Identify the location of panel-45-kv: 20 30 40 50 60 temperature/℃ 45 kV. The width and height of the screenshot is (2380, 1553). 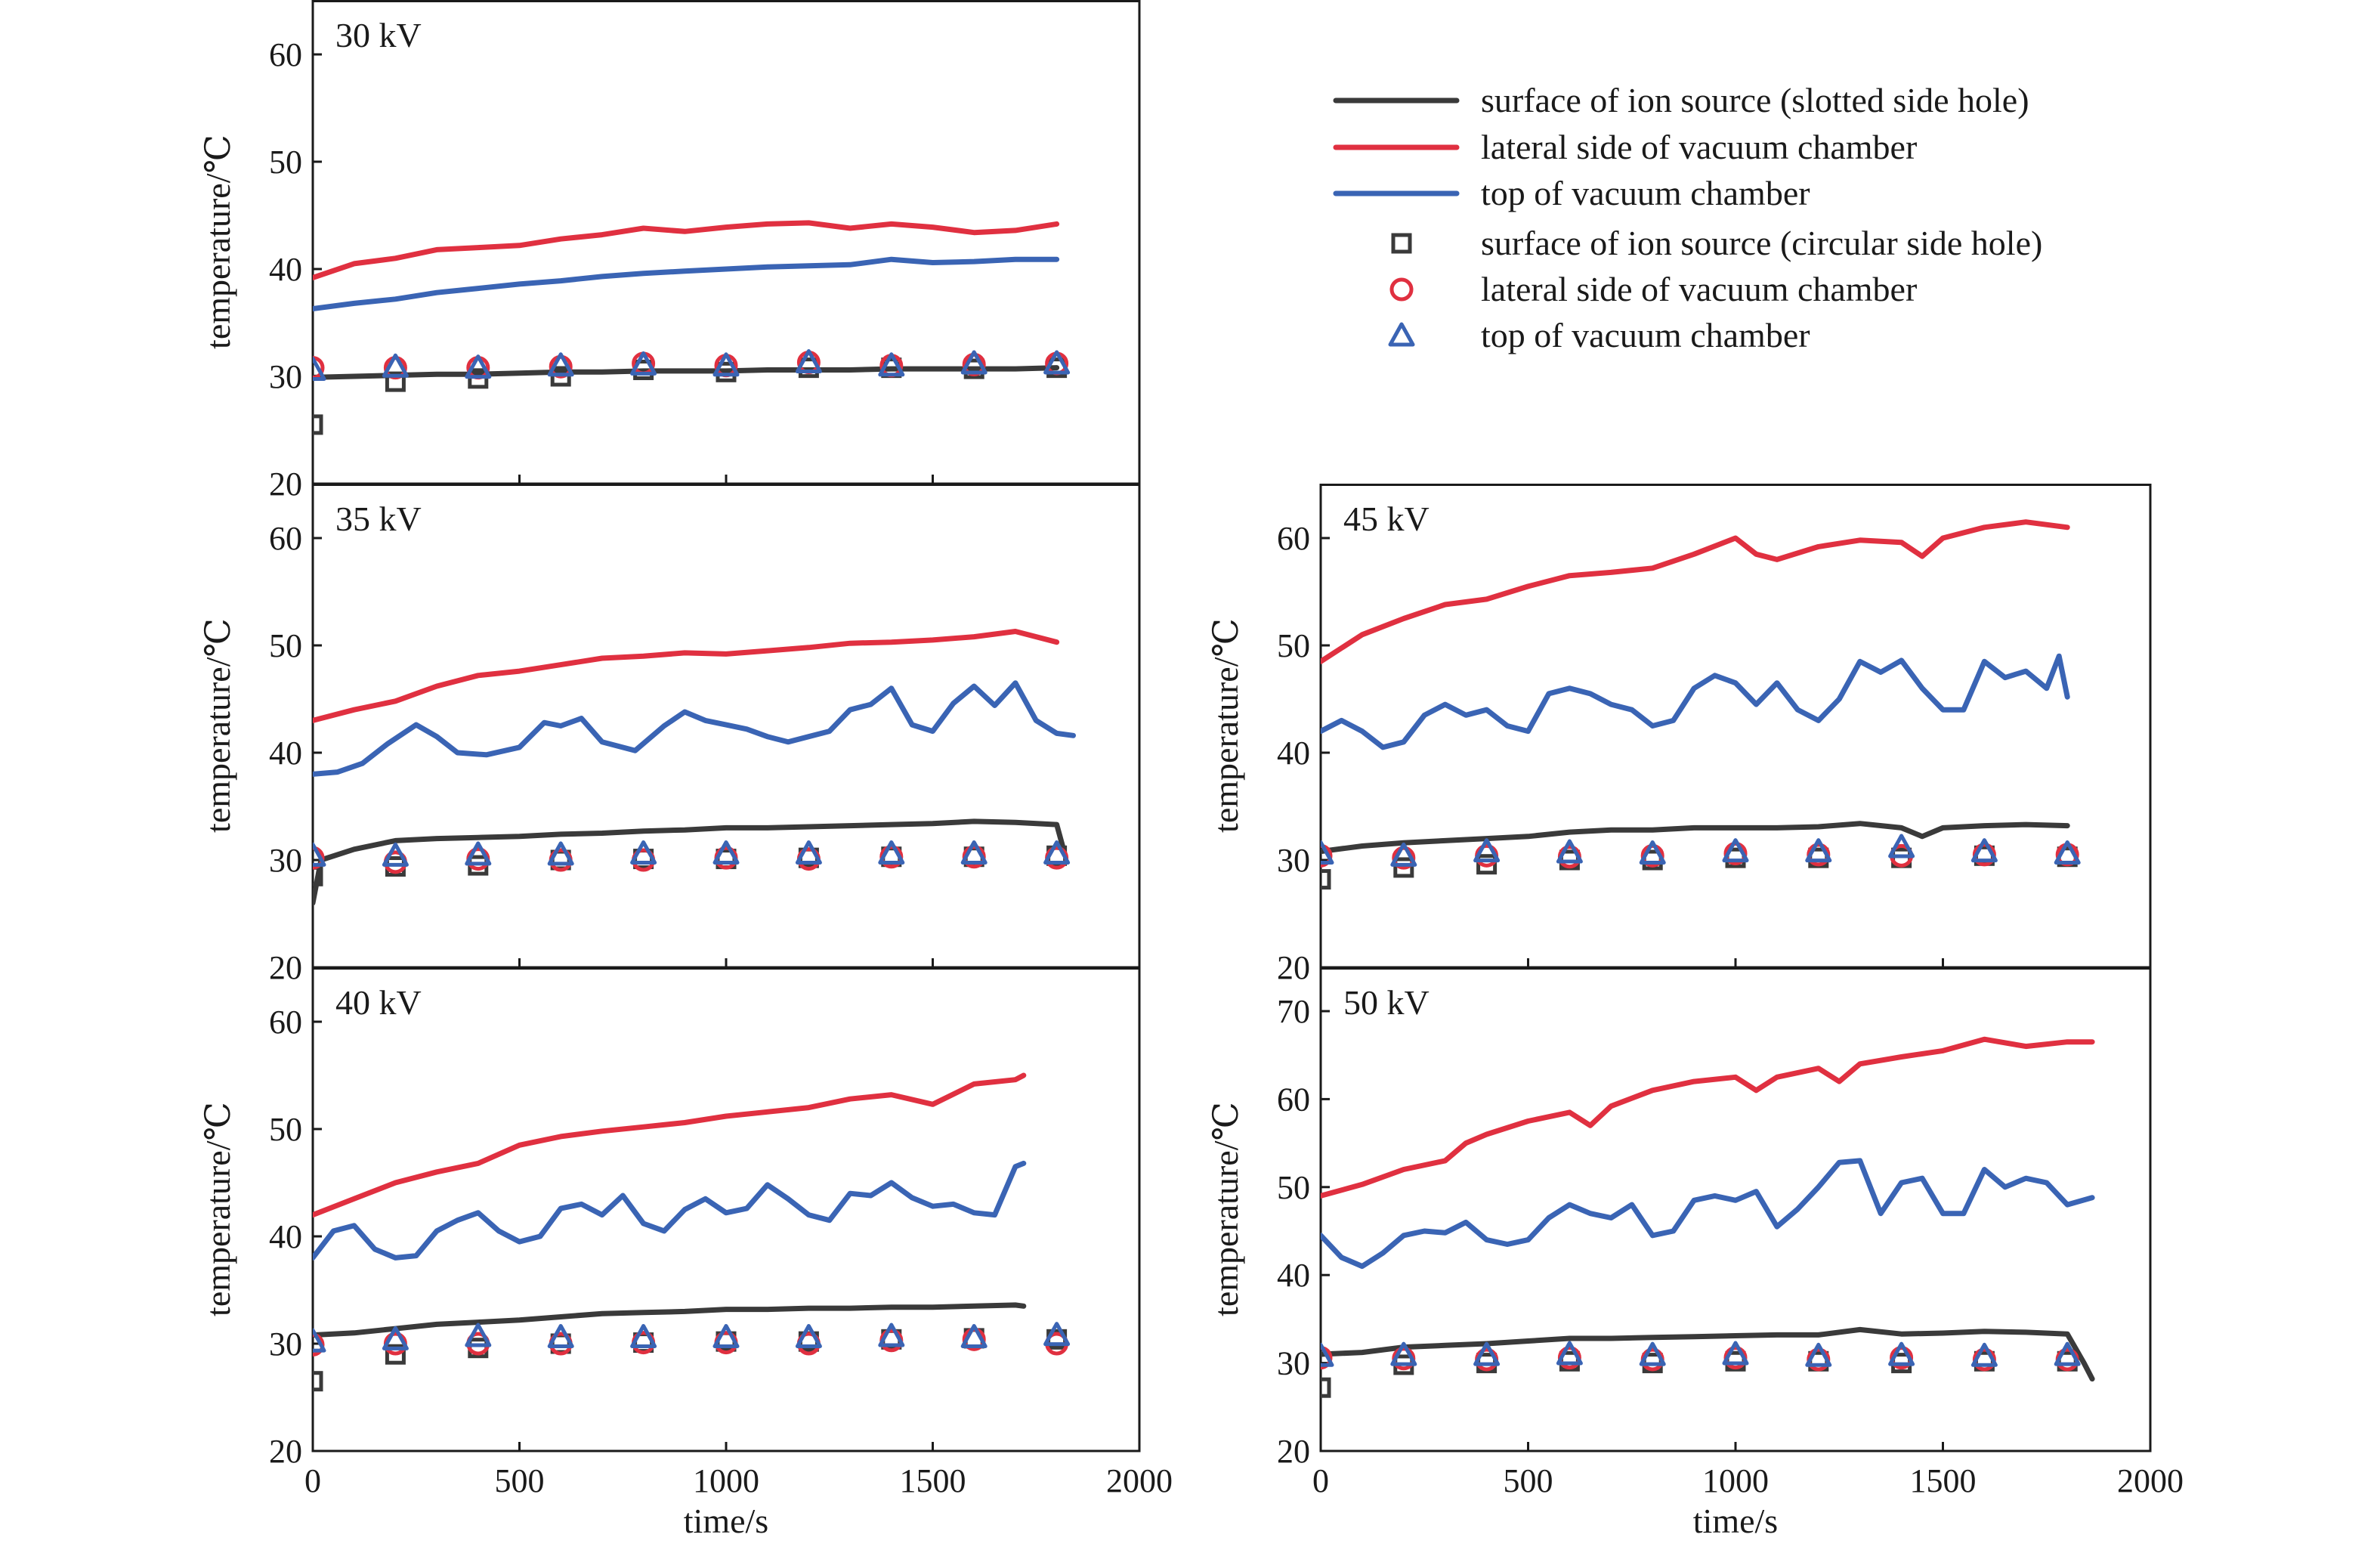
(1679, 735).